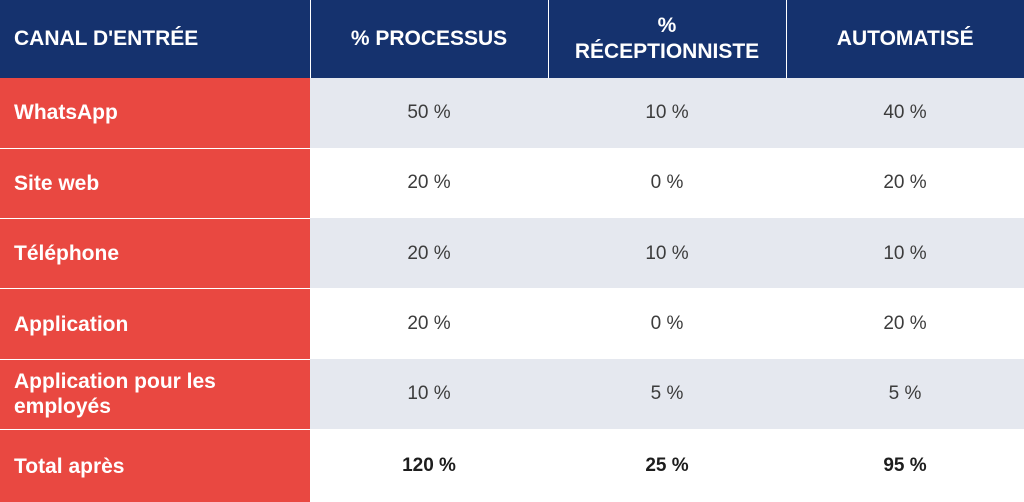 This screenshot has height=502, width=1024. I want to click on total-row: Total après 120 % 25 % 95 %, so click(512, 465).